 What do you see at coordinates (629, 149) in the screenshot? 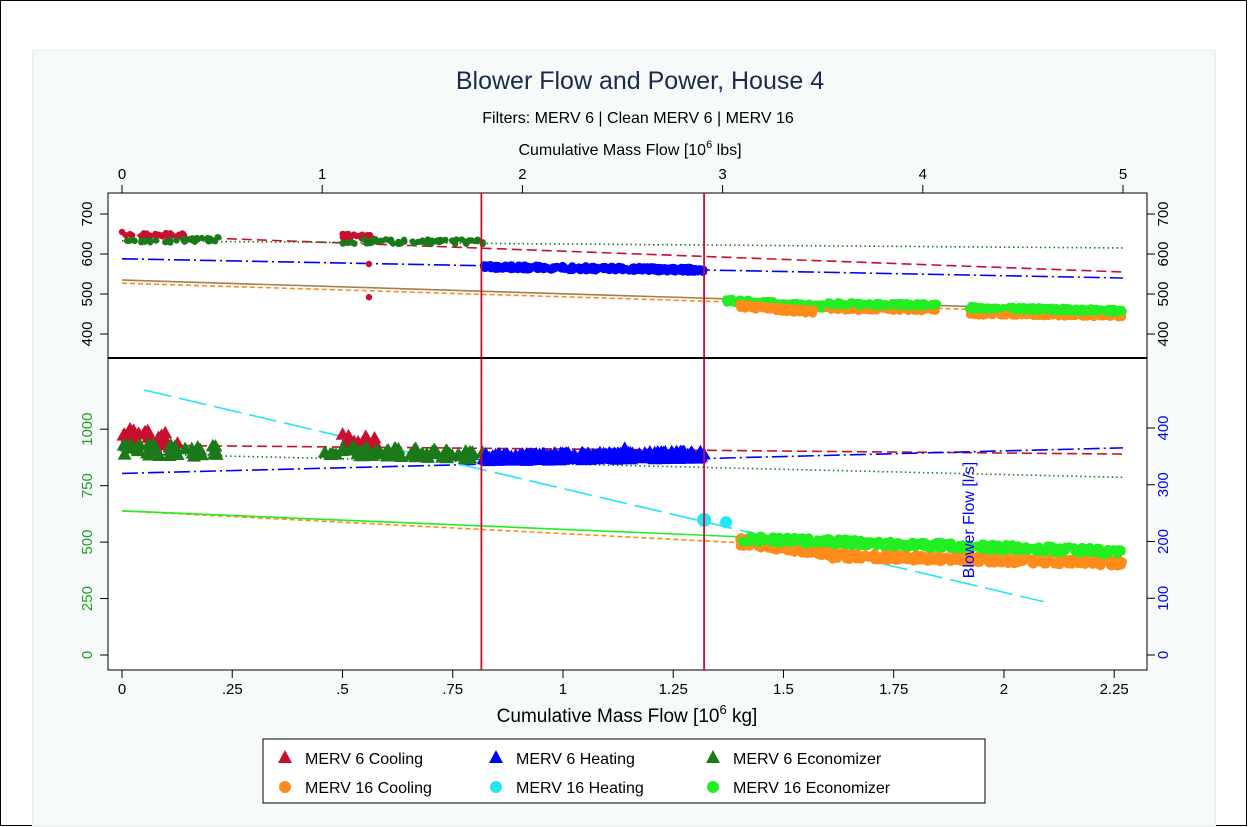
I see `top-axis-label: Cumulative Mass Flow [106 lbs]` at bounding box center [629, 149].